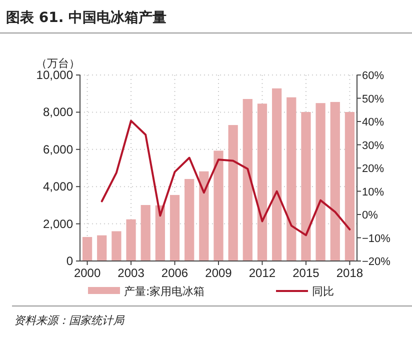  What do you see at coordinates (262, 273) in the screenshot?
I see `x-tick-label: 2012` at bounding box center [262, 273].